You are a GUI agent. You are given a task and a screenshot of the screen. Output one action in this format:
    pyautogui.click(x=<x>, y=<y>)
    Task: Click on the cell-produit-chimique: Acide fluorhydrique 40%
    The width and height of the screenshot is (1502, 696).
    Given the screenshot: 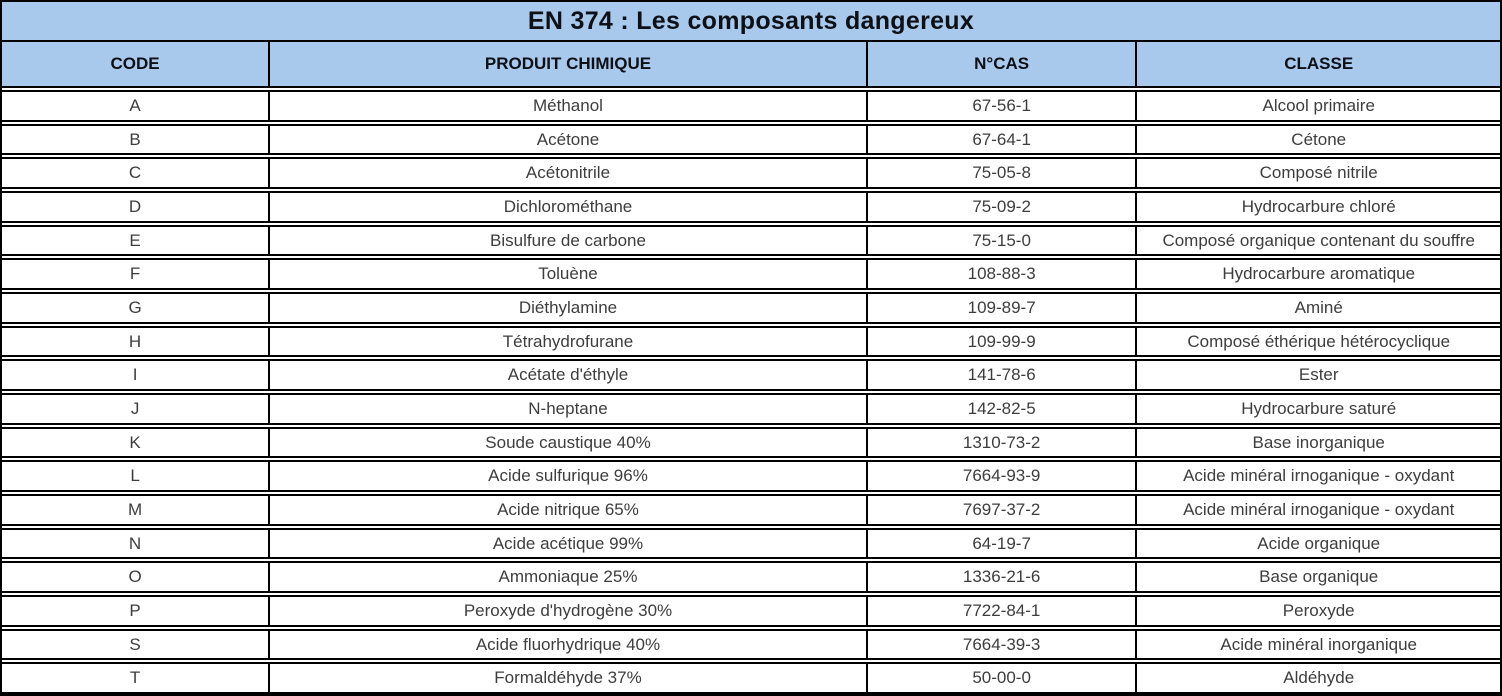 What is the action you would take?
    pyautogui.click(x=569, y=644)
    